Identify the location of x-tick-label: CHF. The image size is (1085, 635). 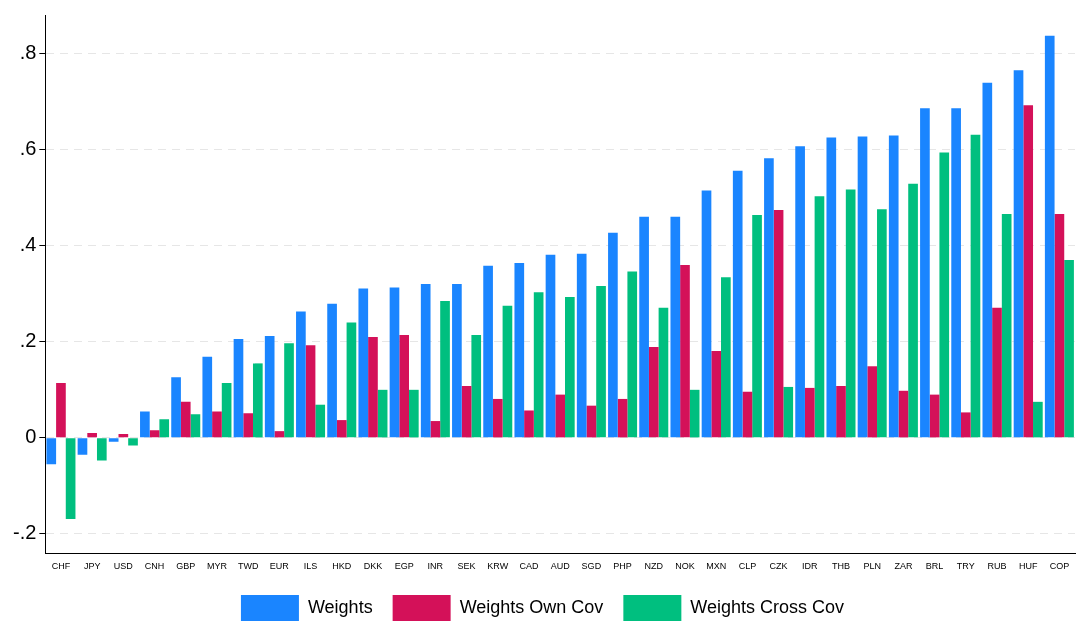
(61, 566).